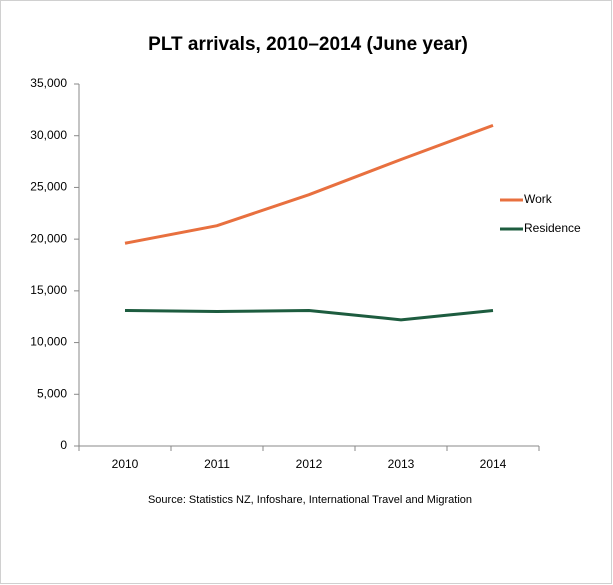  What do you see at coordinates (493, 464) in the screenshot?
I see `x-tick-label: 2014` at bounding box center [493, 464].